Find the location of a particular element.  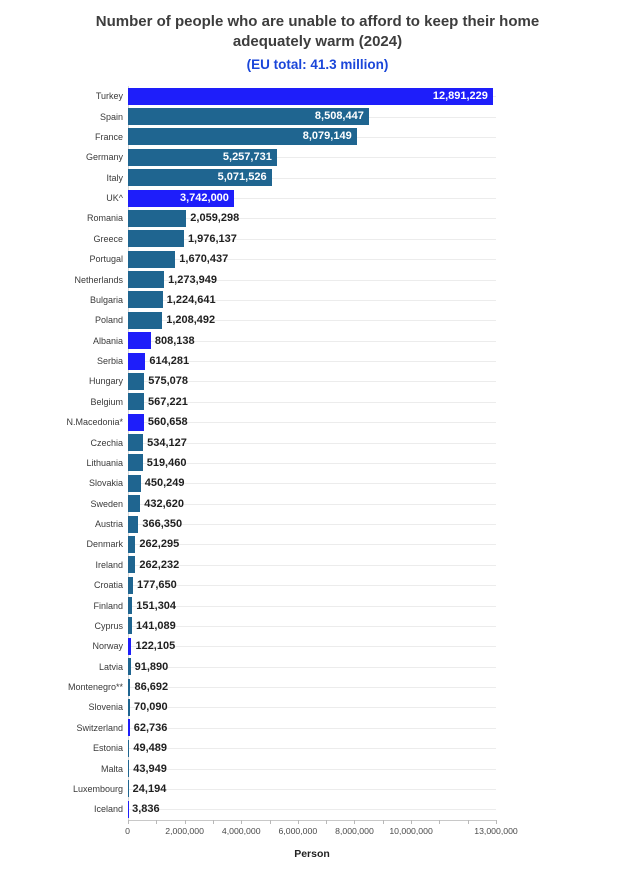

bar-luxembourg is located at coordinates (128, 789).